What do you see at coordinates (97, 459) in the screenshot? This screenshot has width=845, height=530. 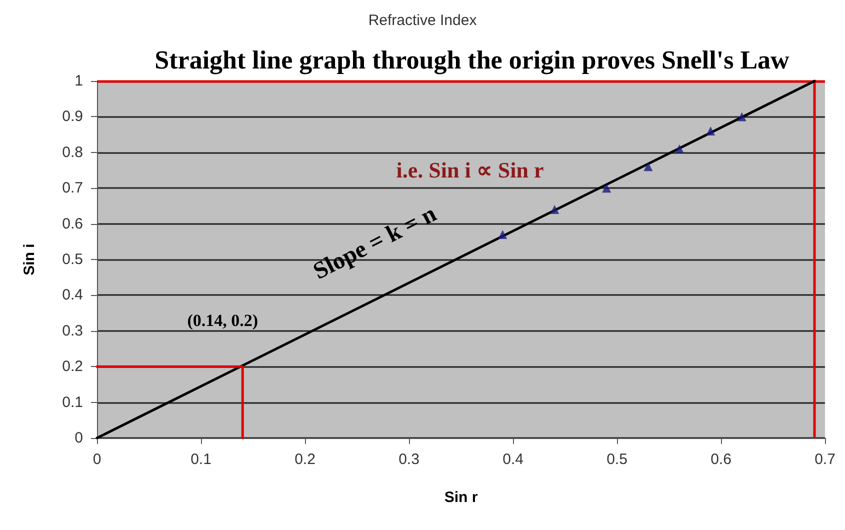 I see `x-tick-label: 0` at bounding box center [97, 459].